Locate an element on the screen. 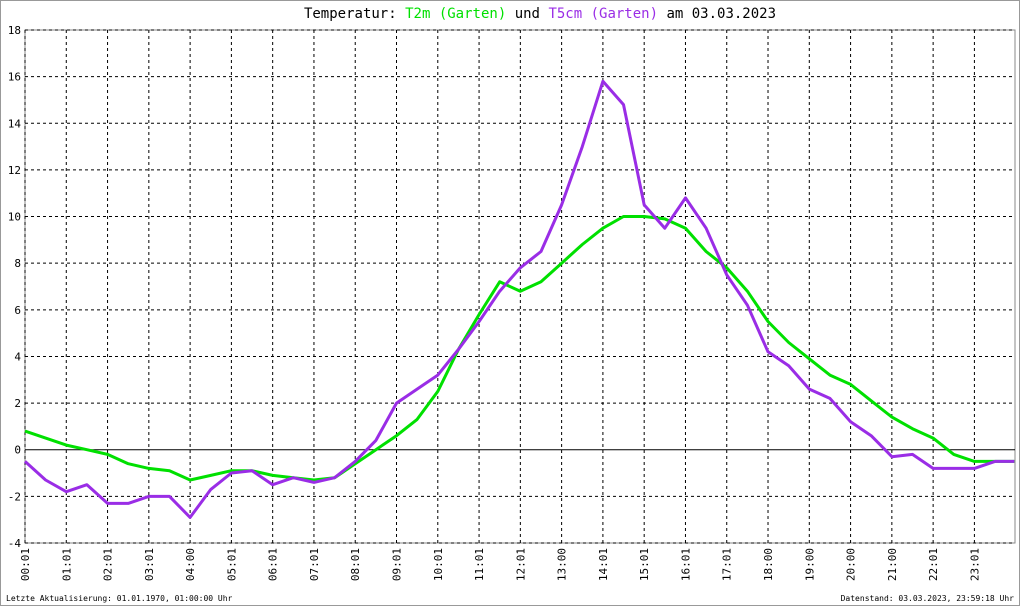 This screenshot has height=606, width=1020. y-tick-label: 14 is located at coordinates (15, 123).